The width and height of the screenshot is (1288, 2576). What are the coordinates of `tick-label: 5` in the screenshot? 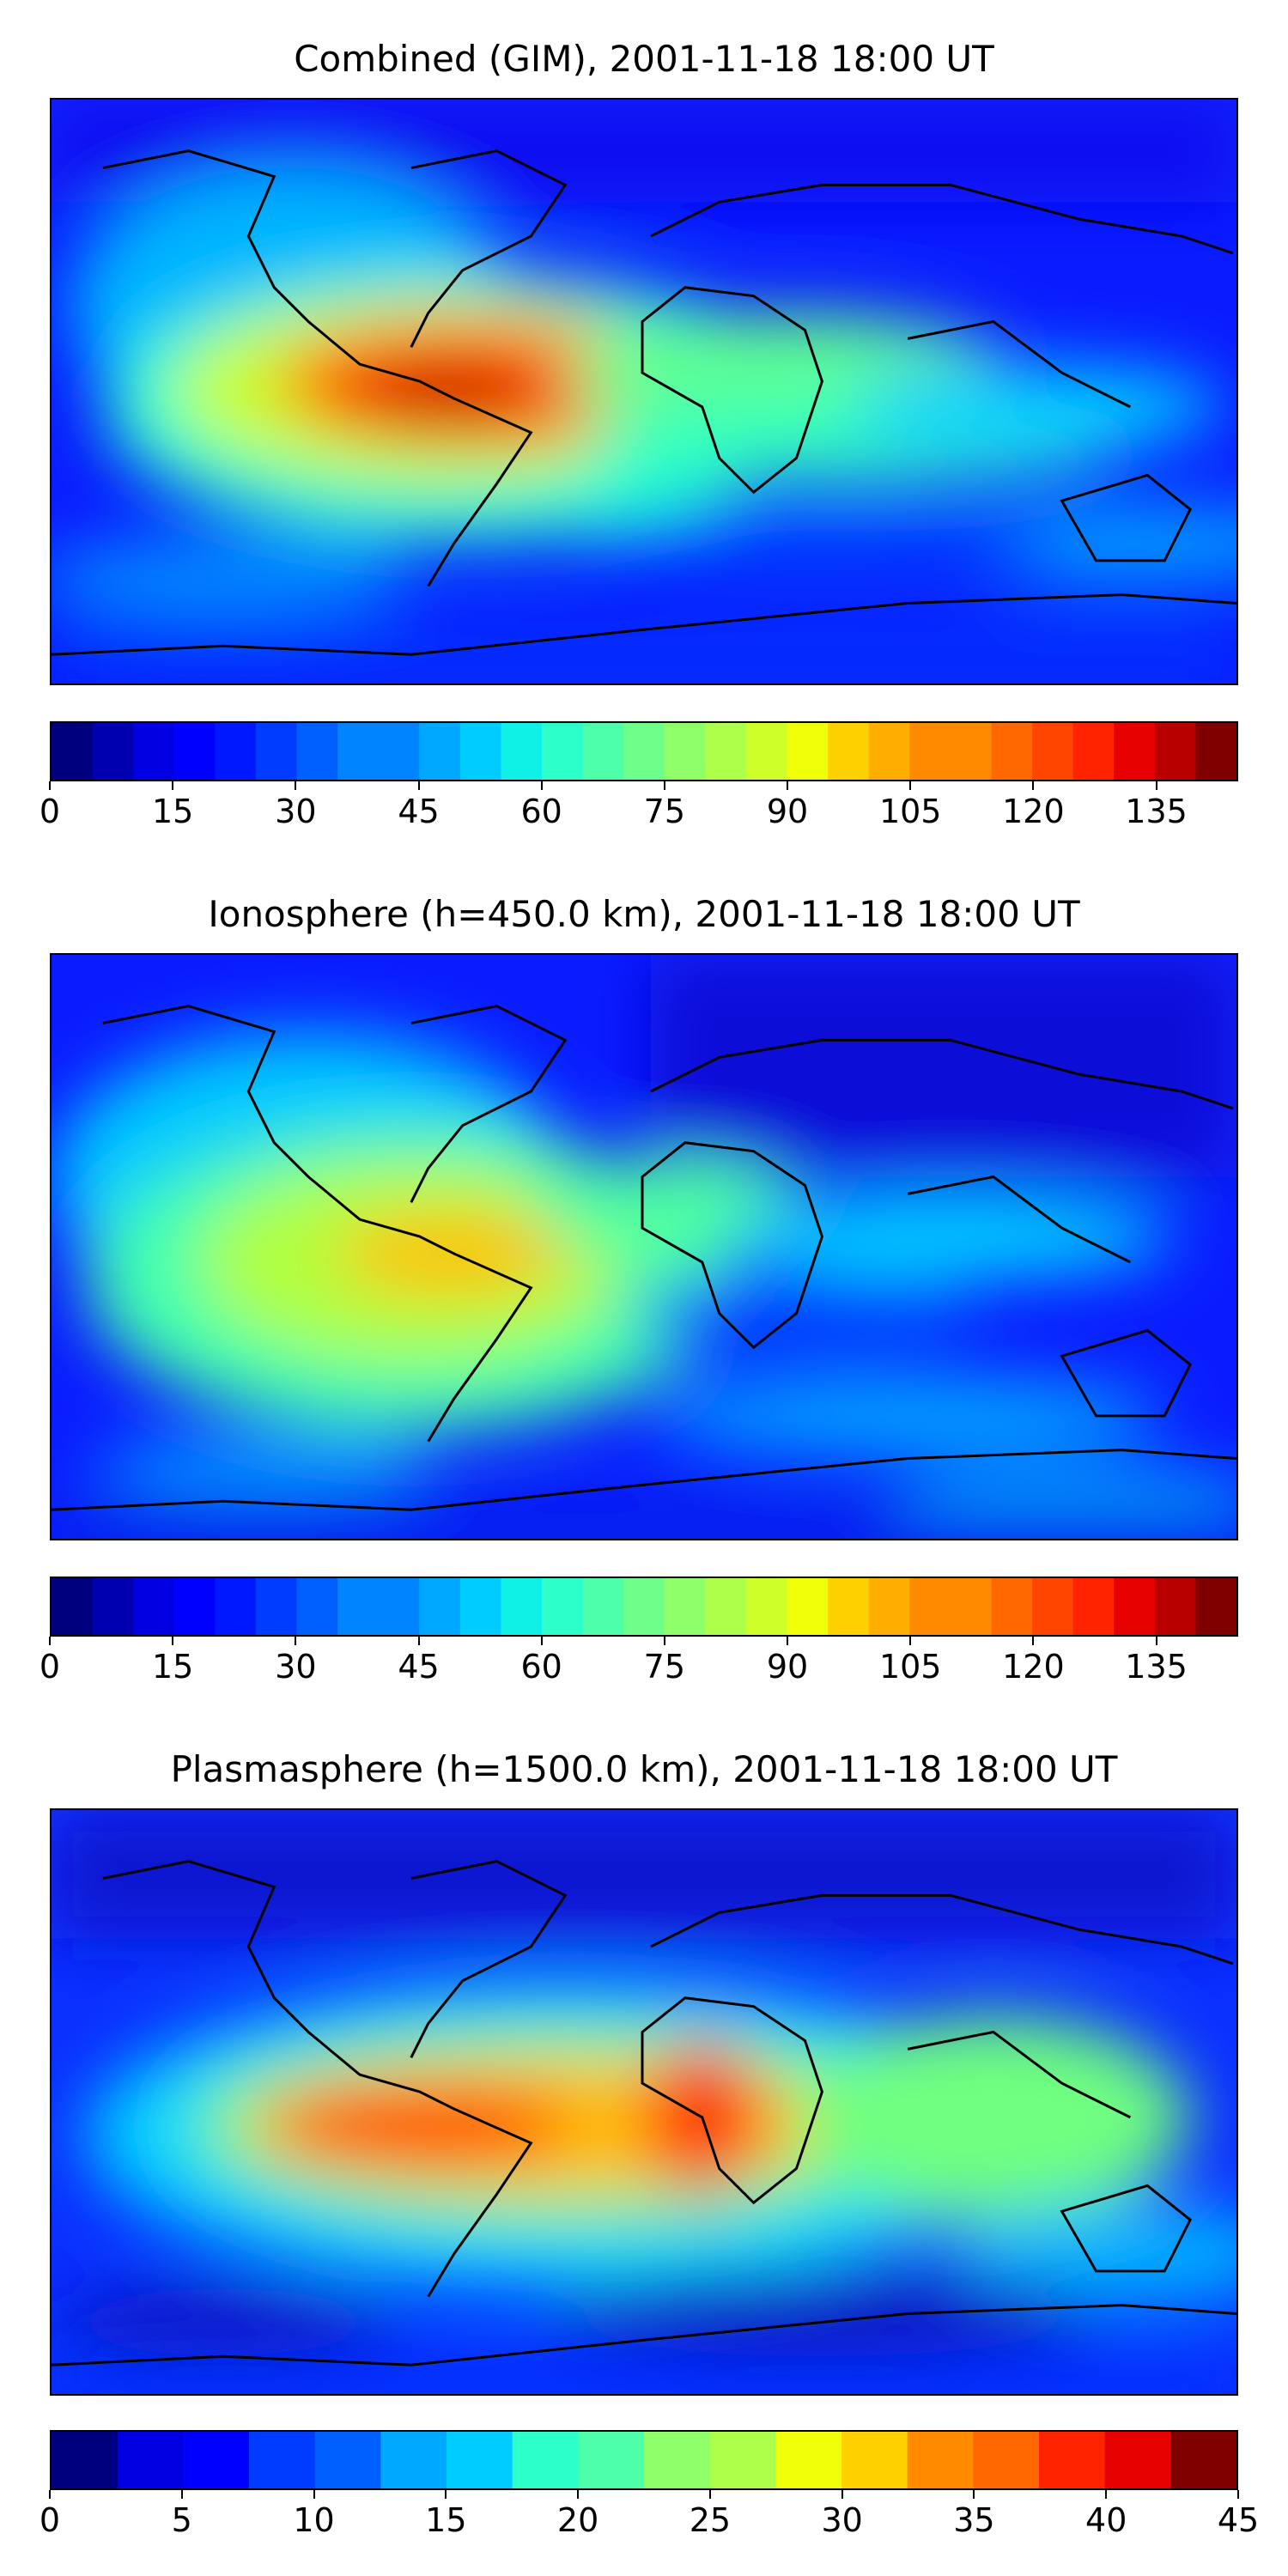 It's located at (181, 2520).